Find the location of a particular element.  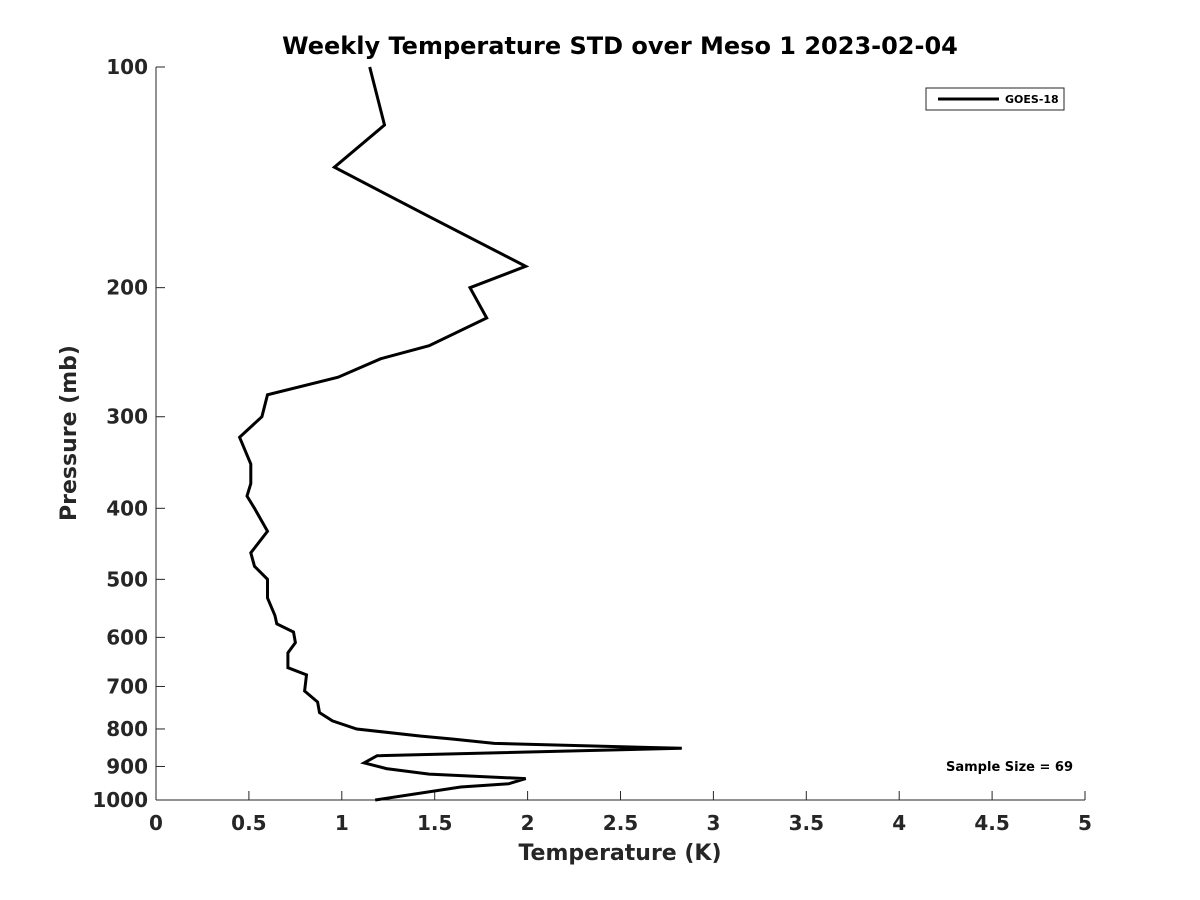

x-axis-title: Temperature (K) is located at coordinates (619, 853).